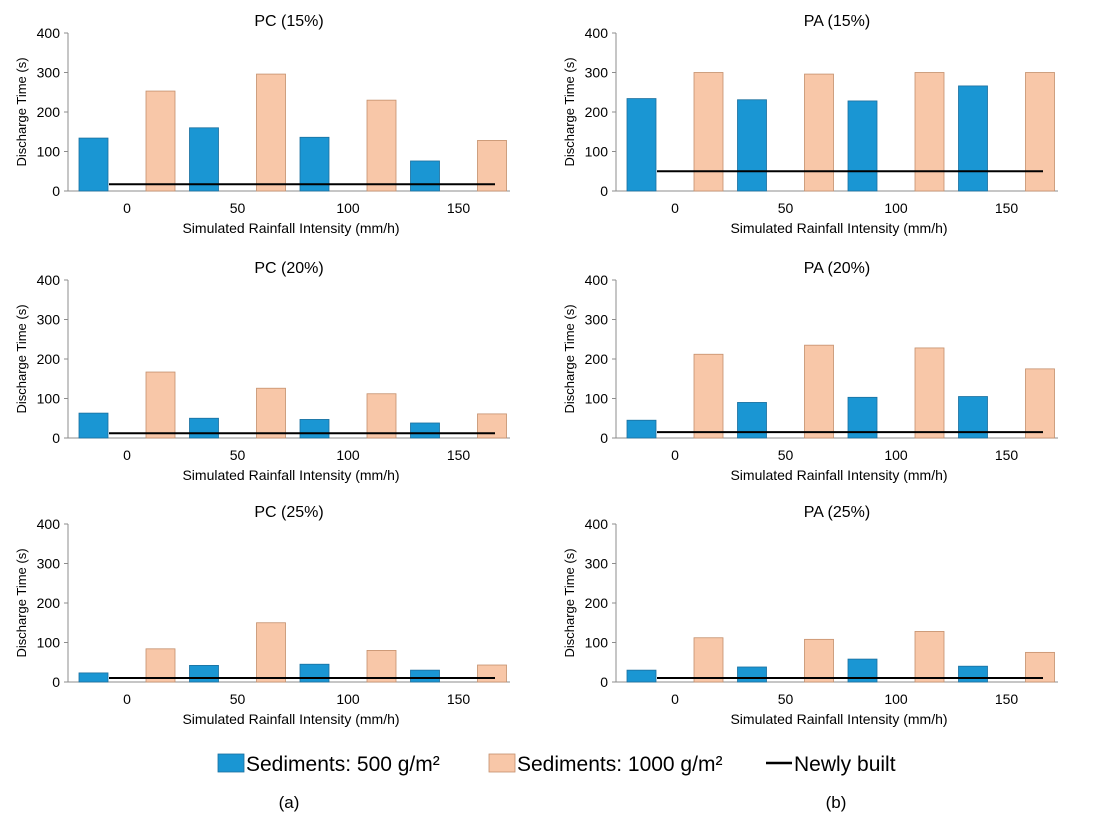 The height and width of the screenshot is (819, 1096). I want to click on panel-label-a: (a), so click(289, 802).